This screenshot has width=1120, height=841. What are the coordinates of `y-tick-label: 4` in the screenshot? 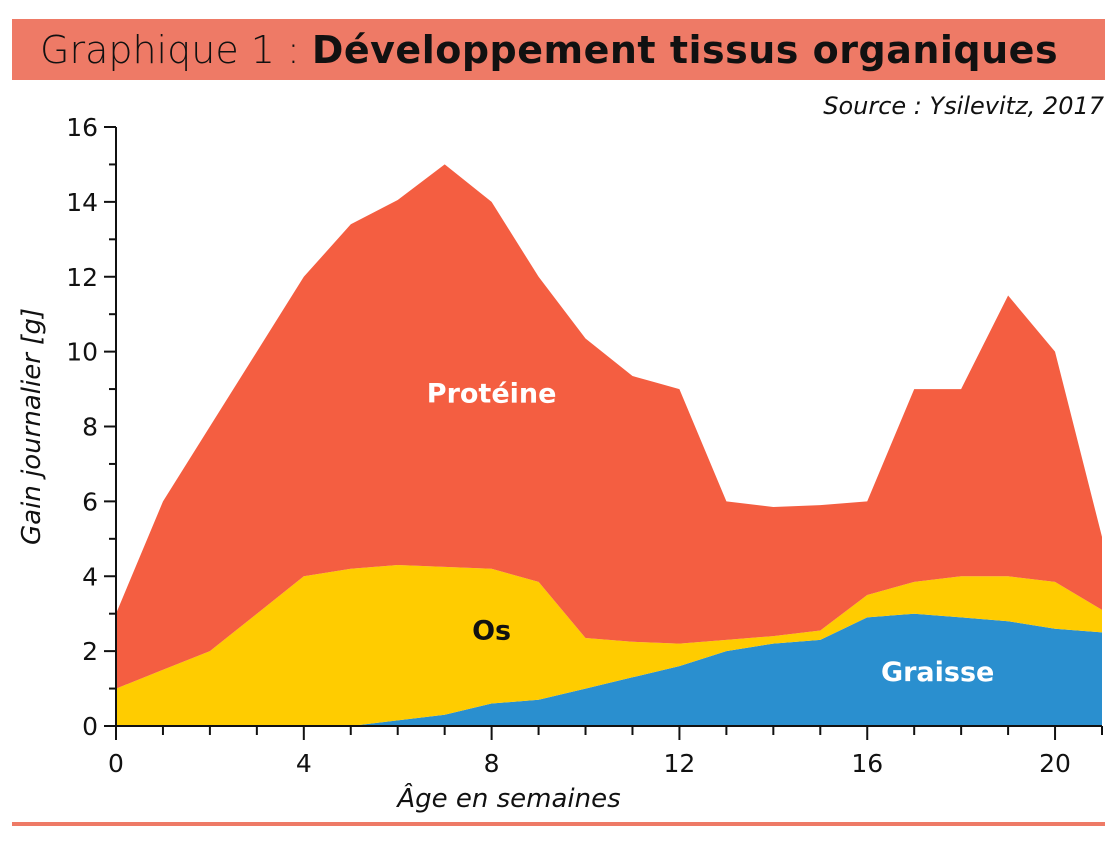 It's located at (90, 576).